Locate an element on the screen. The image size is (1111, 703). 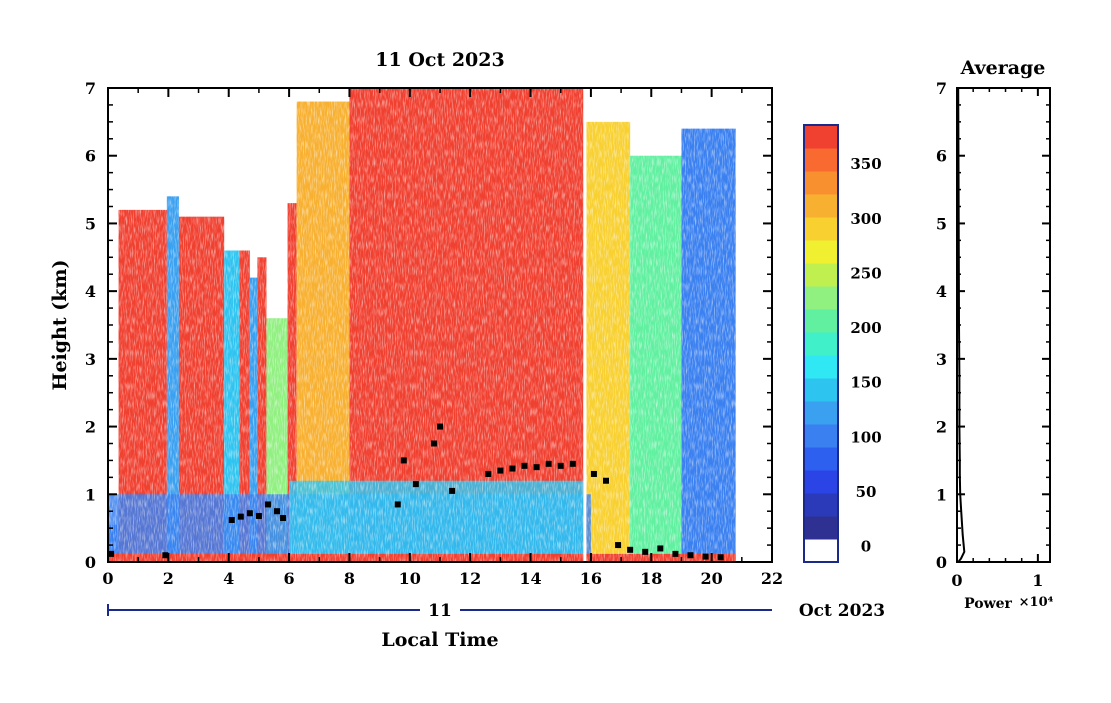
colorbar-tick-label: 50 is located at coordinates (866, 492).